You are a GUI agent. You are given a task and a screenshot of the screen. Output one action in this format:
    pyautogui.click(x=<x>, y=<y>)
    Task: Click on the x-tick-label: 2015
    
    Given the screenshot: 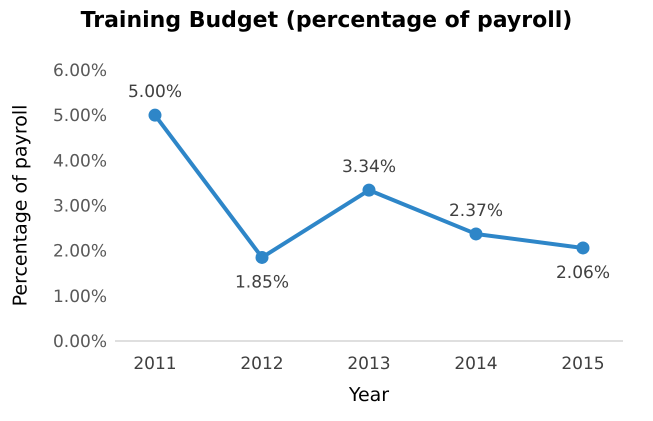 What is the action you would take?
    pyautogui.click(x=583, y=364)
    